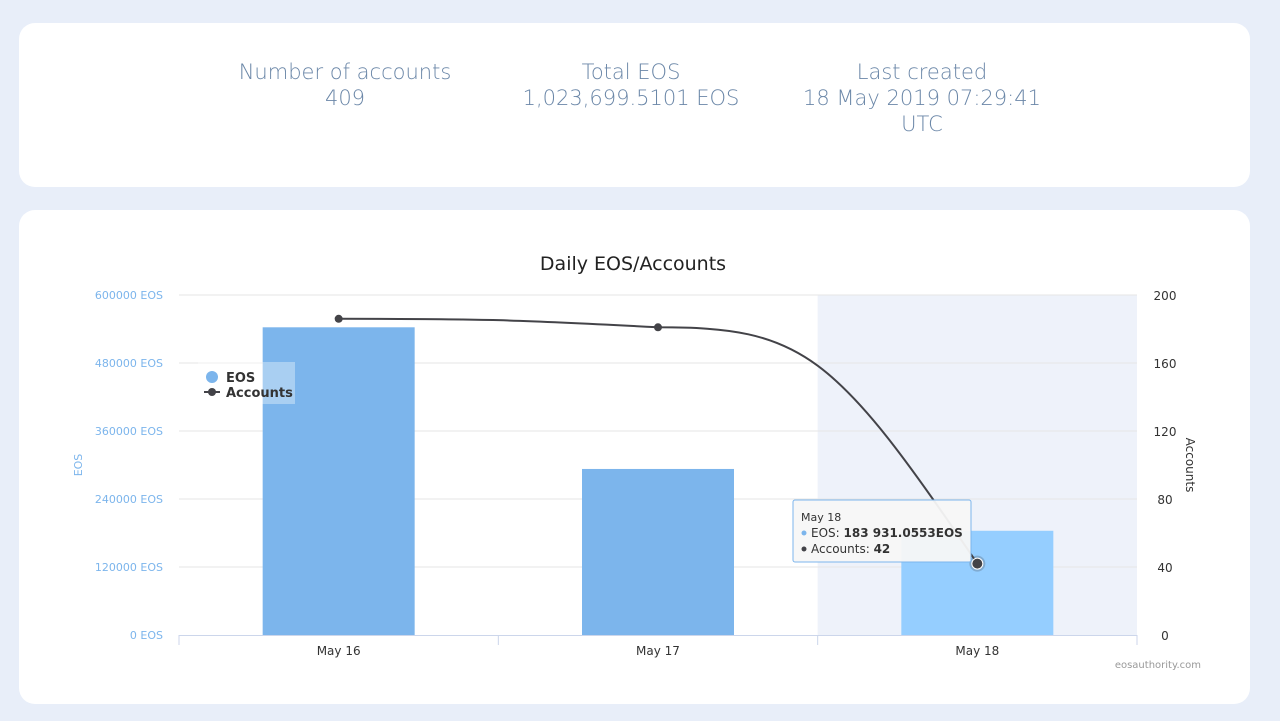 Image resolution: width=1280 pixels, height=721 pixels. I want to click on y-left-tick-label: 0 EOS, so click(146, 635).